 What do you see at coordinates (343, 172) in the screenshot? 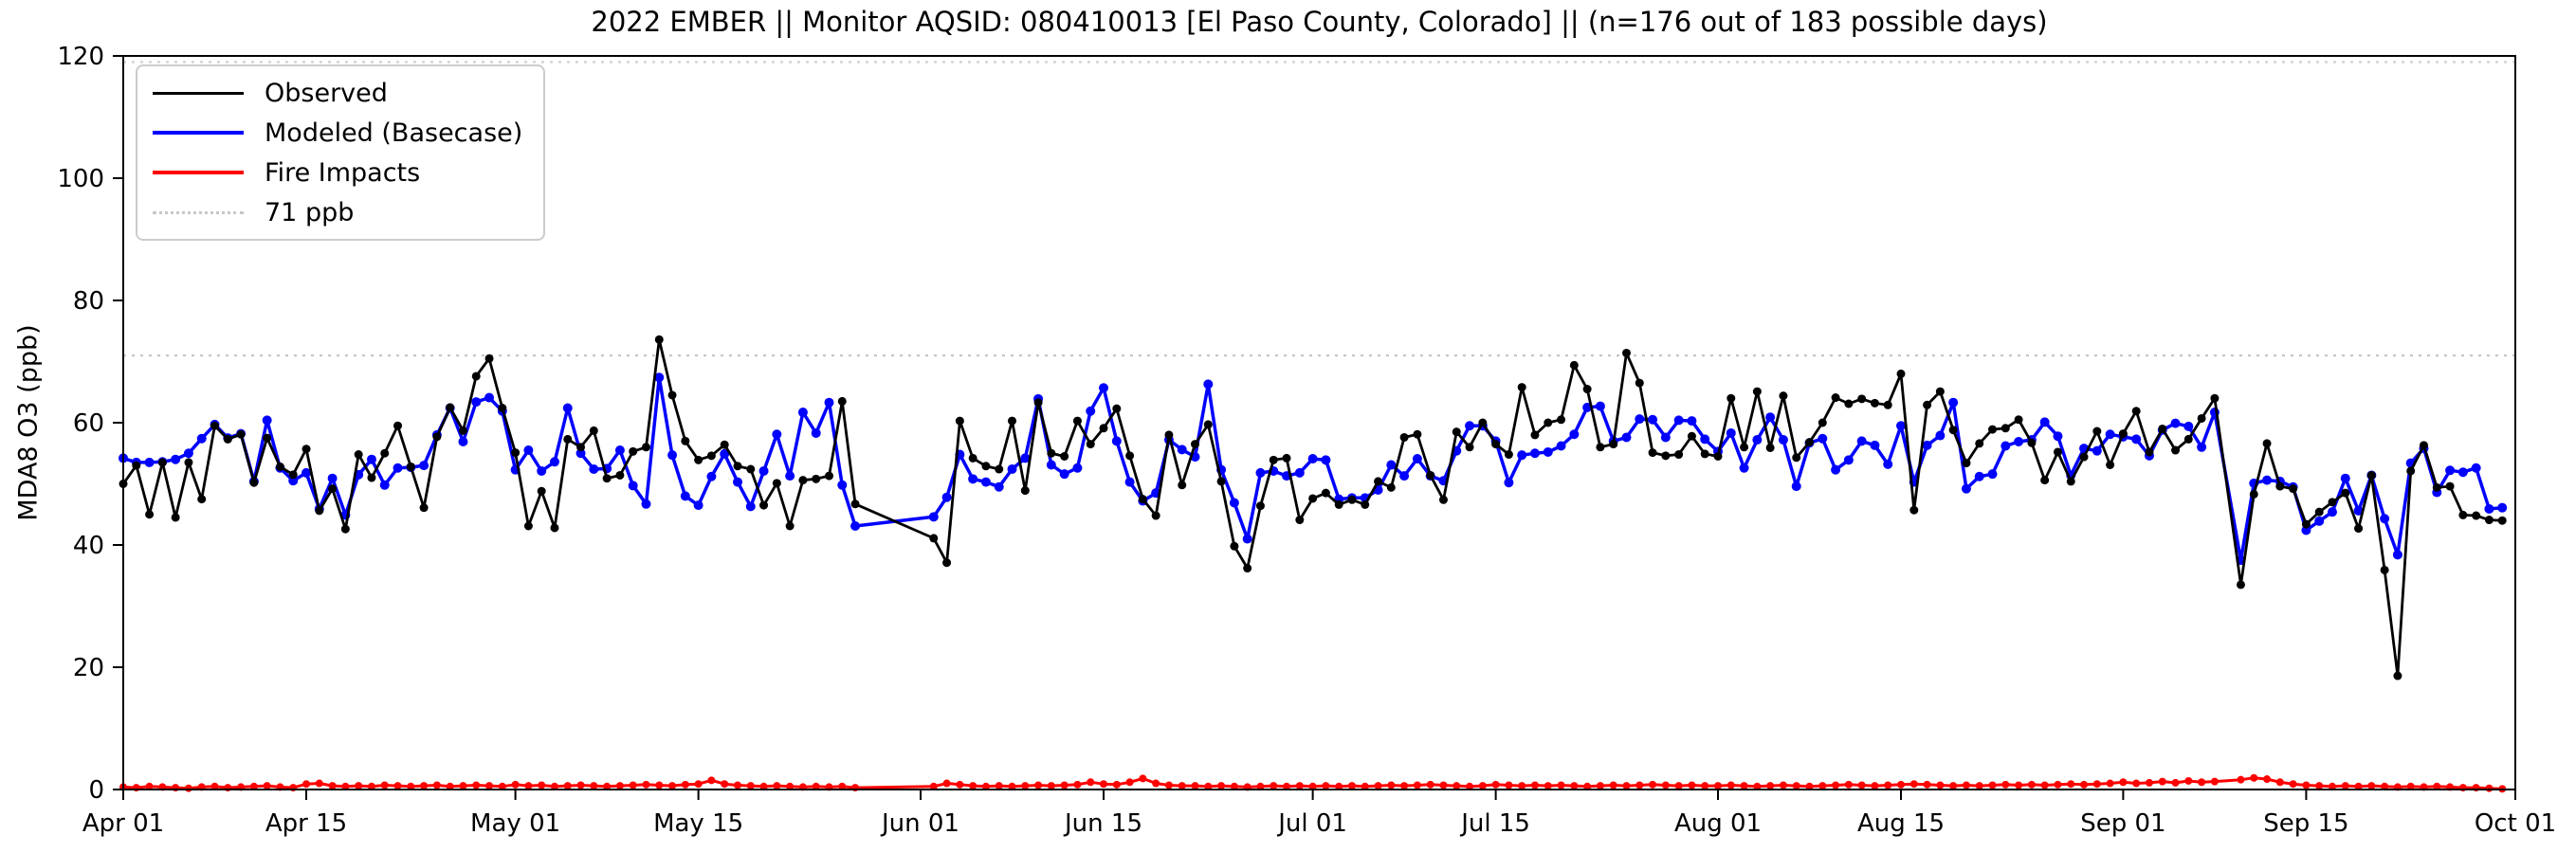
I see `legend-label: Fire Impacts` at bounding box center [343, 172].